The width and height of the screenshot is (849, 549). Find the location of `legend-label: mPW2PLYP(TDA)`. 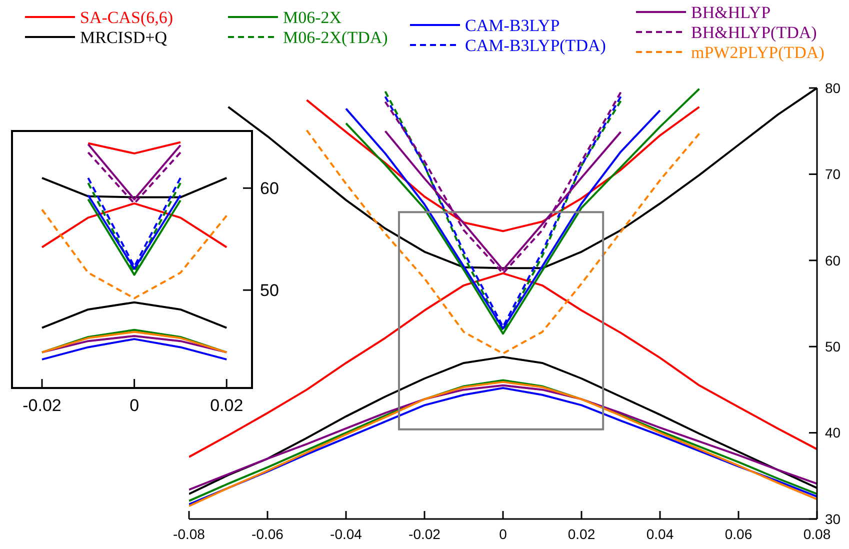

legend-label: mPW2PLYP(TDA) is located at coordinates (757, 52).